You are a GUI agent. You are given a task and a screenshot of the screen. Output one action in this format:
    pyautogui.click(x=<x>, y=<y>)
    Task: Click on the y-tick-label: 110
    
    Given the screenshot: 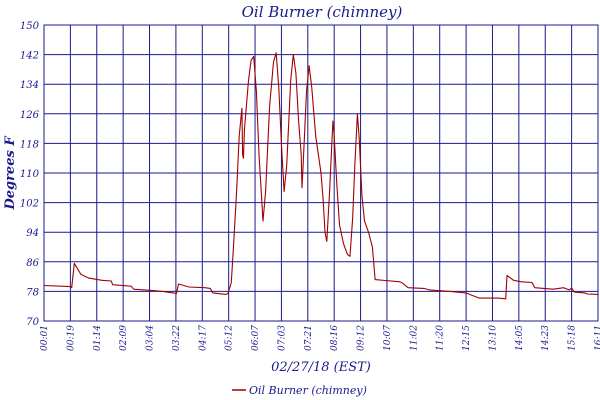 What is the action you would take?
    pyautogui.click(x=30, y=174)
    